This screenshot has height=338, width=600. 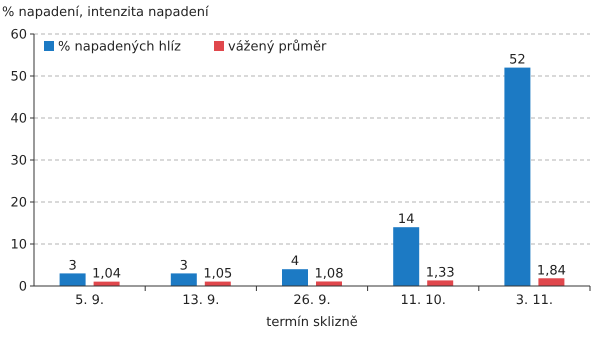 What do you see at coordinates (517, 60) in the screenshot?
I see `data-label: 52` at bounding box center [517, 60].